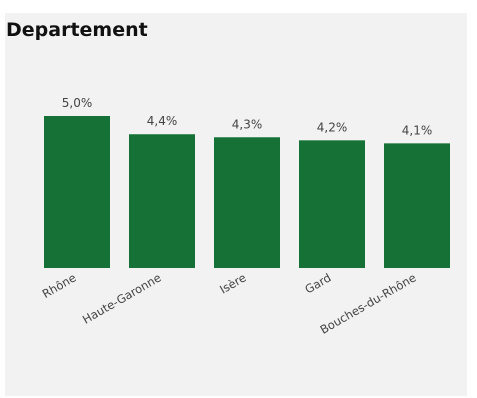 This screenshot has height=398, width=477. What do you see at coordinates (232, 283) in the screenshot?
I see `category-label-isere: Isère` at bounding box center [232, 283].